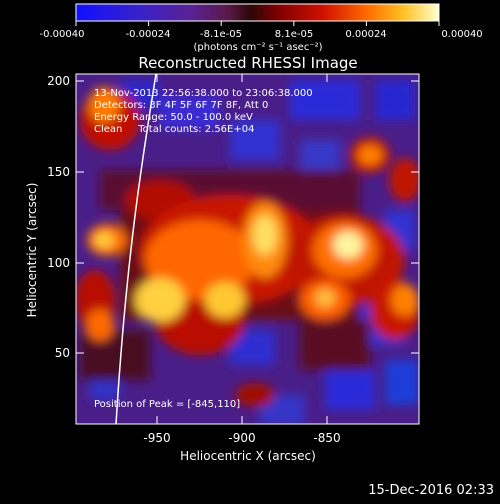  What do you see at coordinates (58, 172) in the screenshot?
I see `y-tick-label: 150` at bounding box center [58, 172].